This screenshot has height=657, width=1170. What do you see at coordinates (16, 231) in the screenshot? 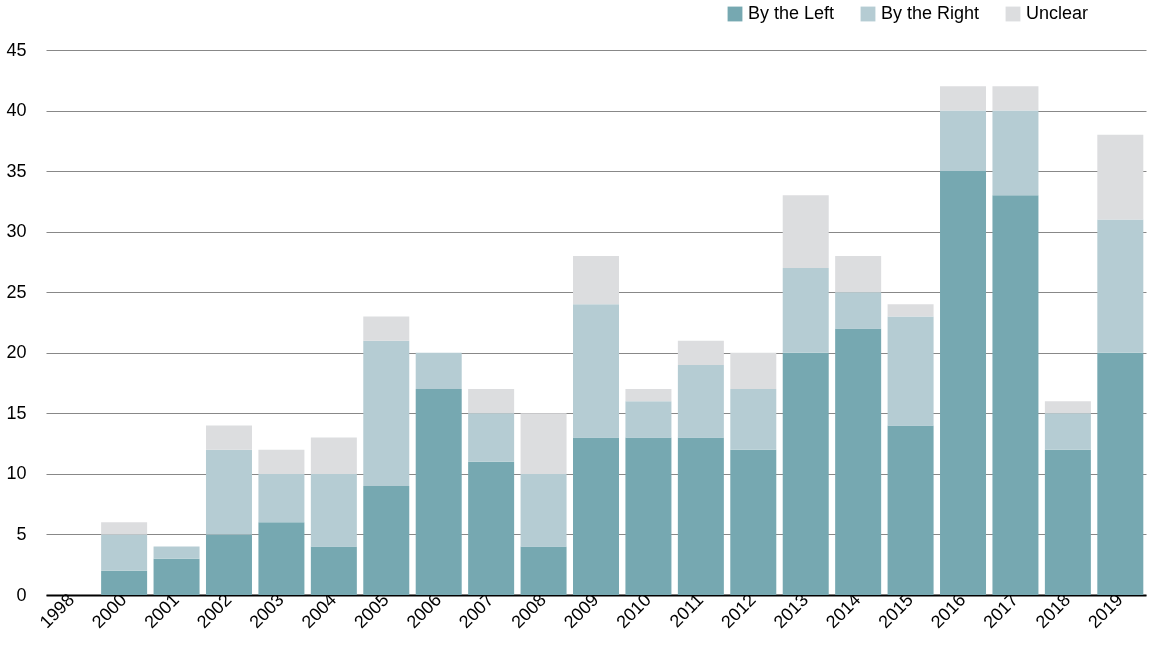
I see `y-tick-label: 30` at bounding box center [16, 231].